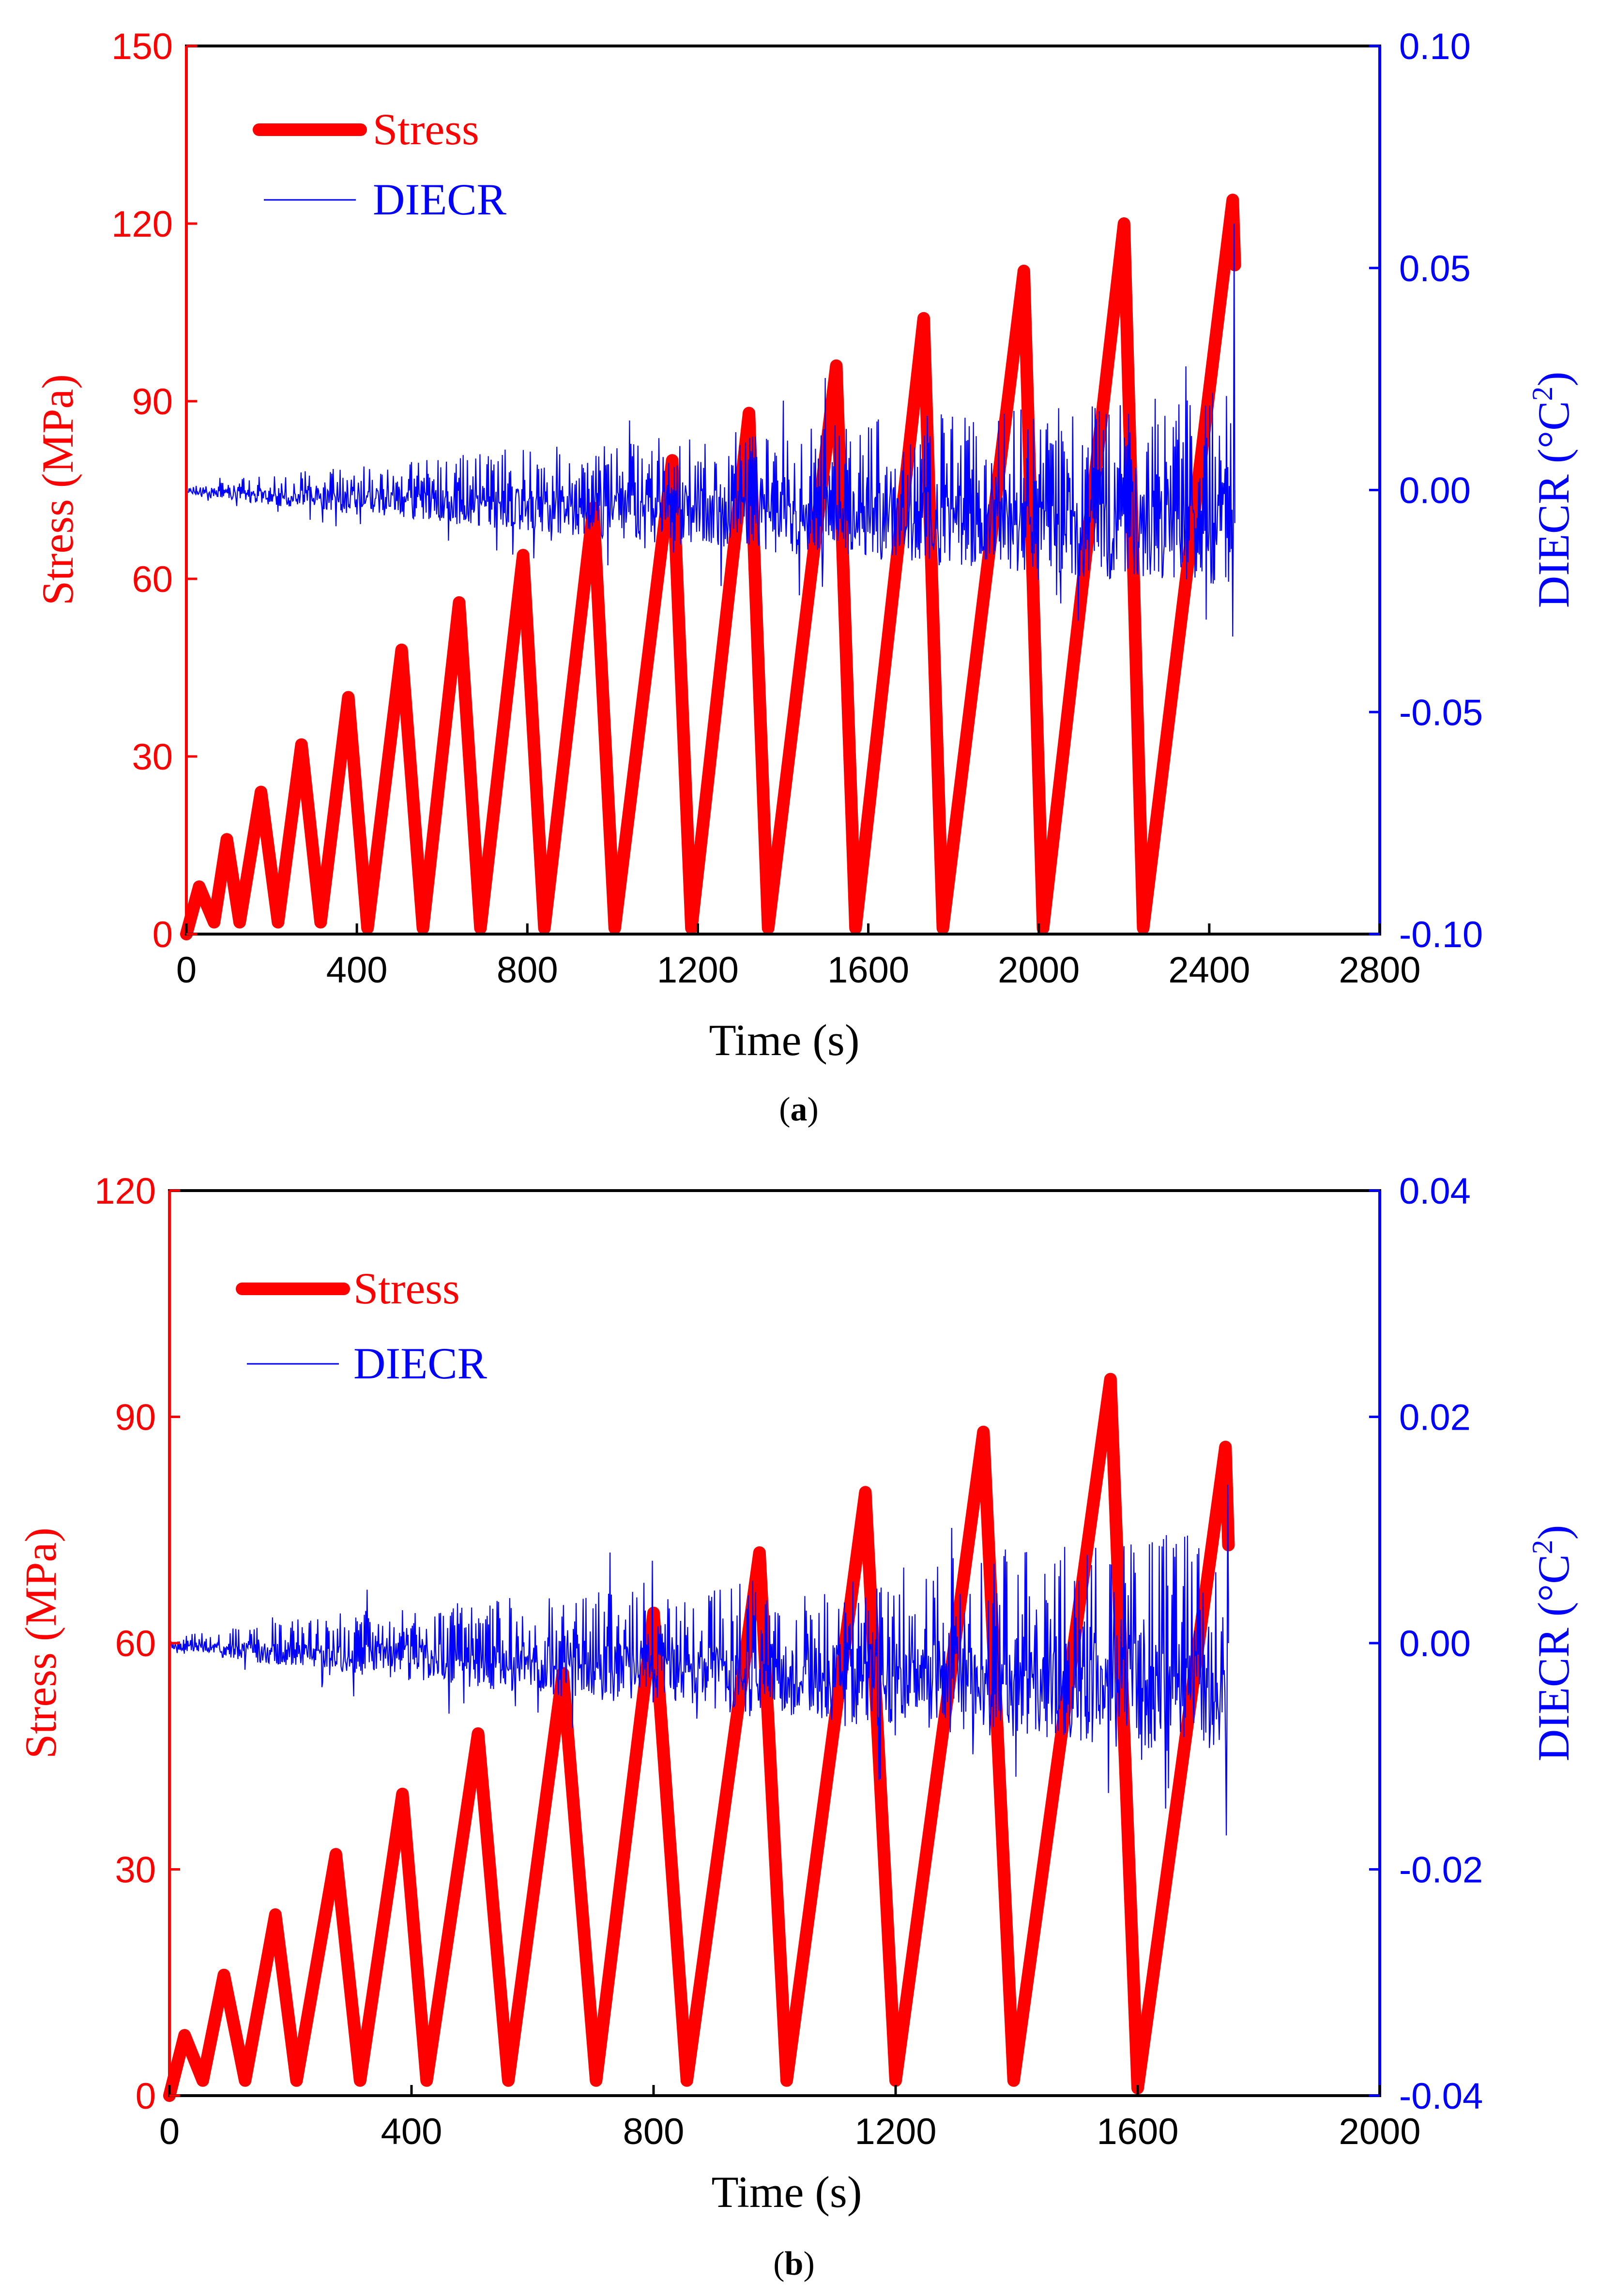 The width and height of the screenshot is (1600, 2296). What do you see at coordinates (1209, 971) in the screenshot?
I see `x-tick-label: 2400` at bounding box center [1209, 971].